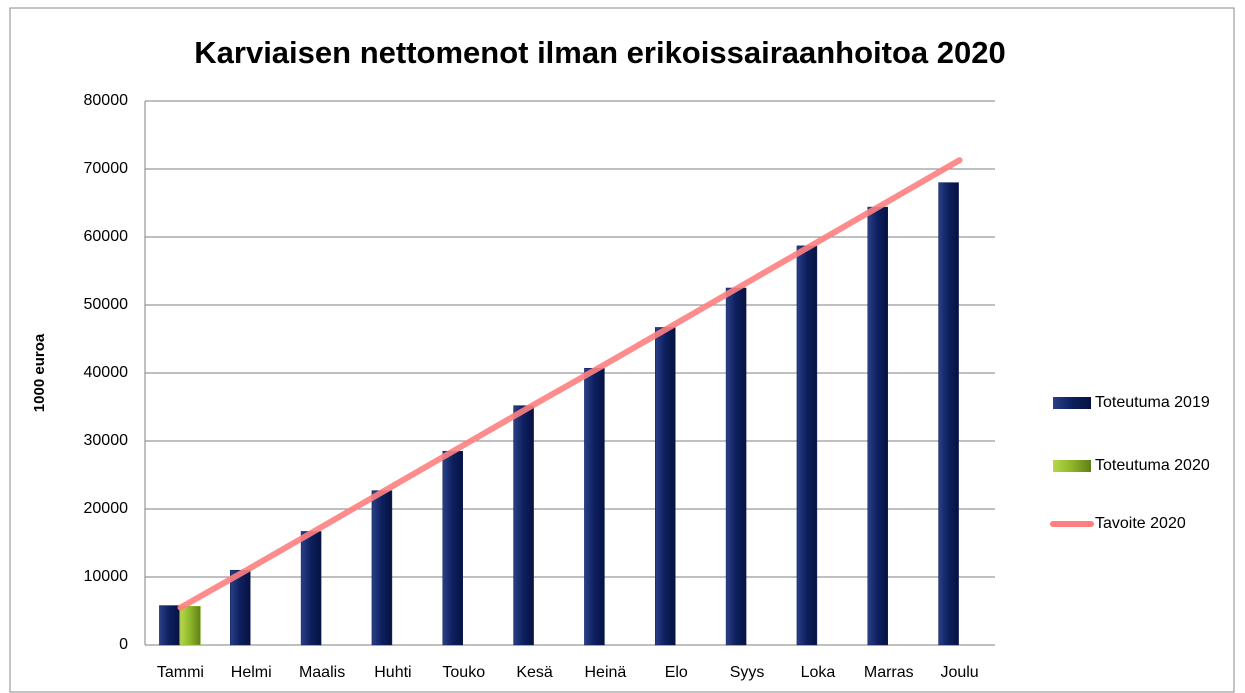 This screenshot has width=1245, height=693. I want to click on y-tick-label: 80000, so click(106, 100).